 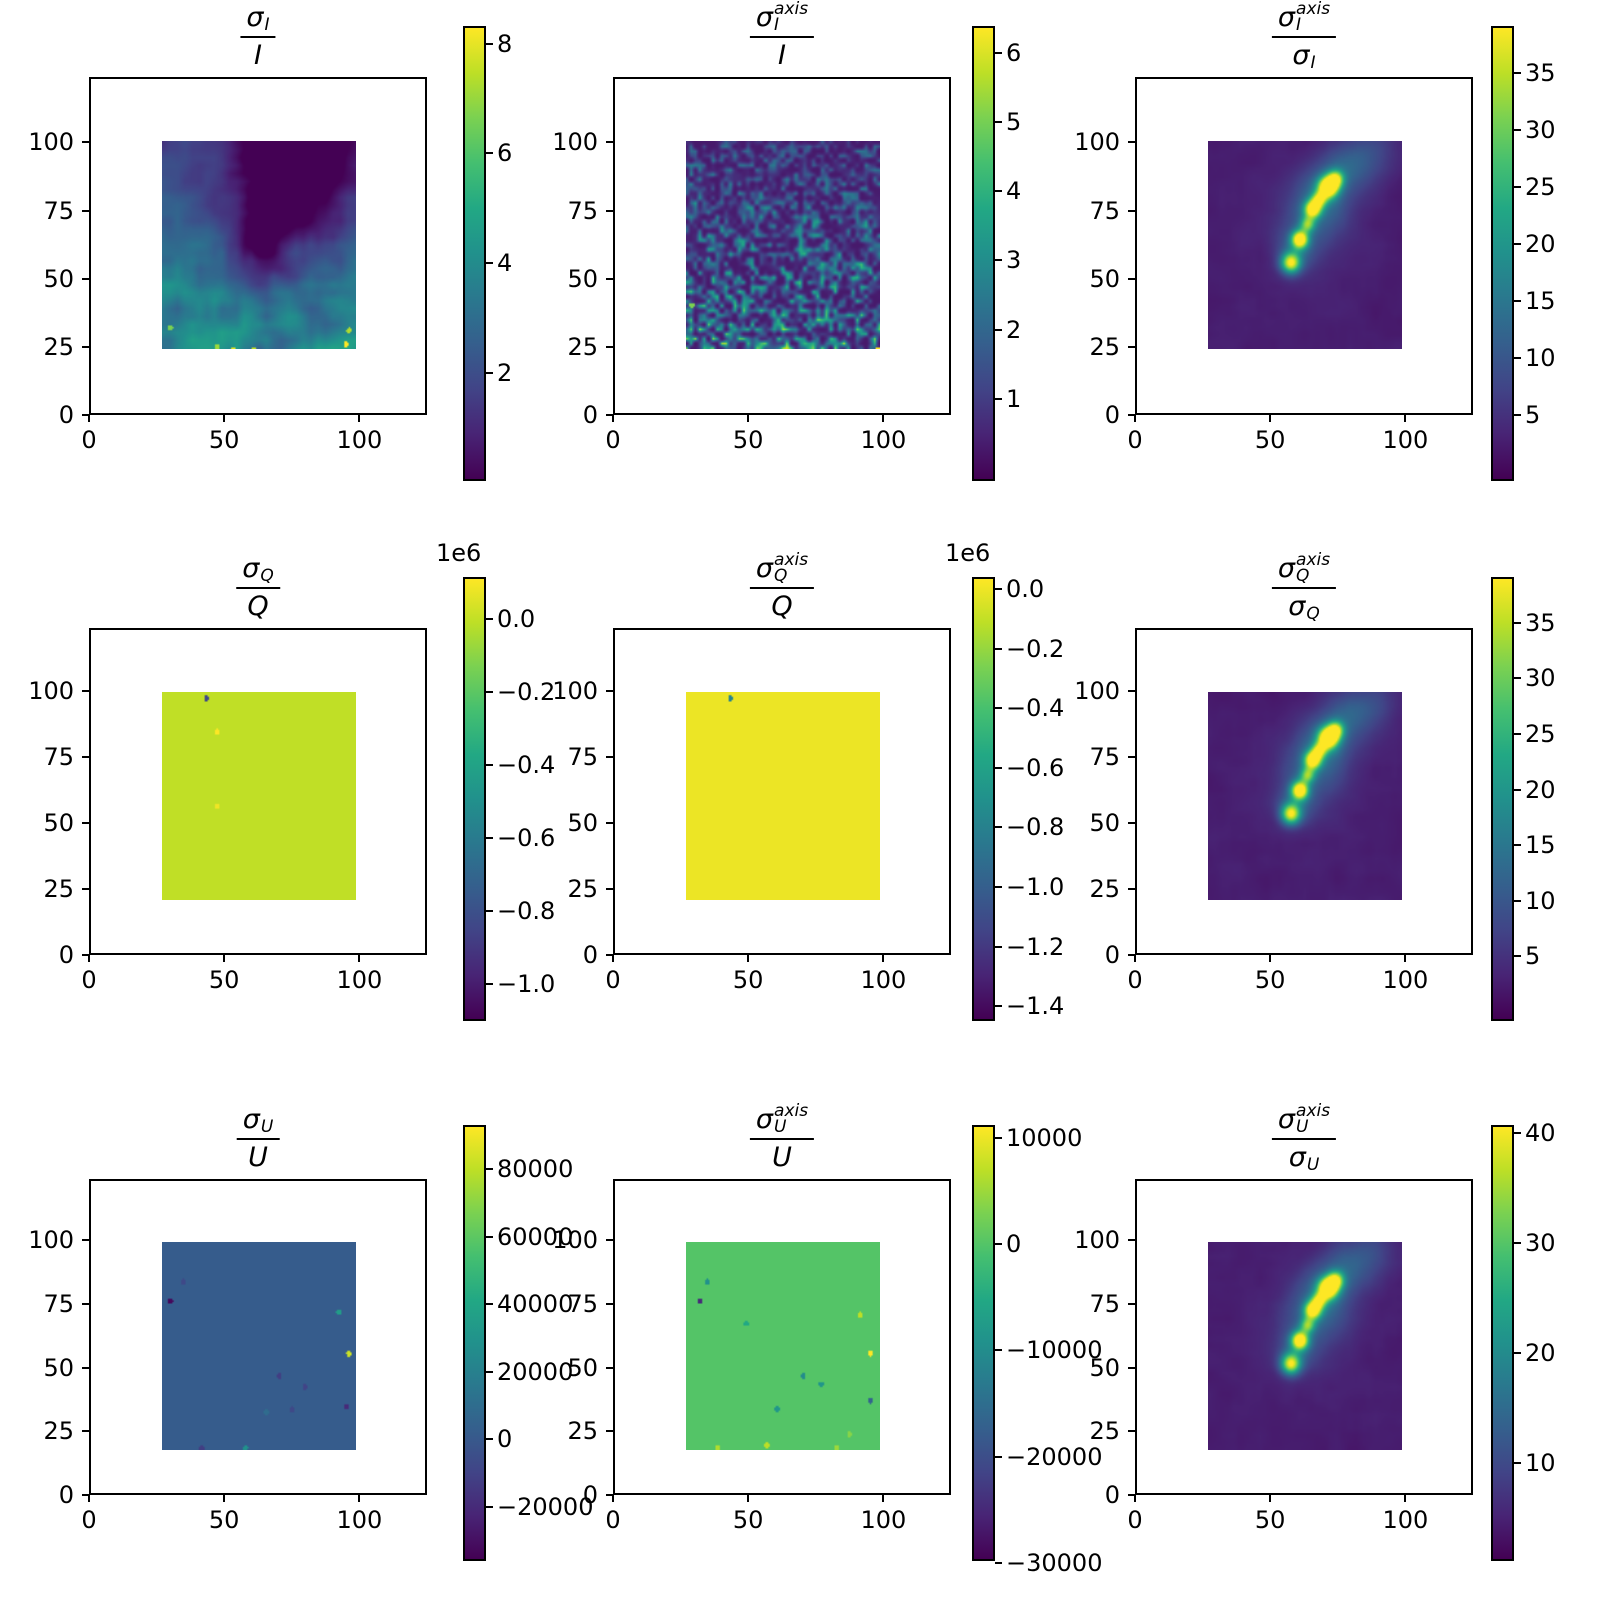 What do you see at coordinates (1313, 1111) in the screenshot?
I see `fraction-numerator-sup: axis` at bounding box center [1313, 1111].